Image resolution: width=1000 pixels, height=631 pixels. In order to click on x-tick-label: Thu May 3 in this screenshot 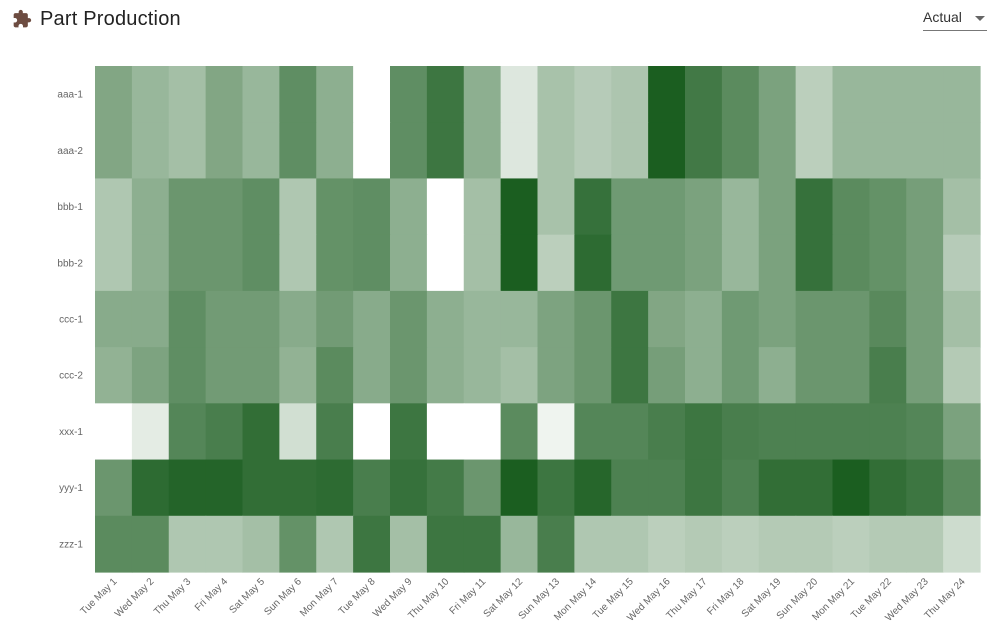, I will do `click(172, 596)`.